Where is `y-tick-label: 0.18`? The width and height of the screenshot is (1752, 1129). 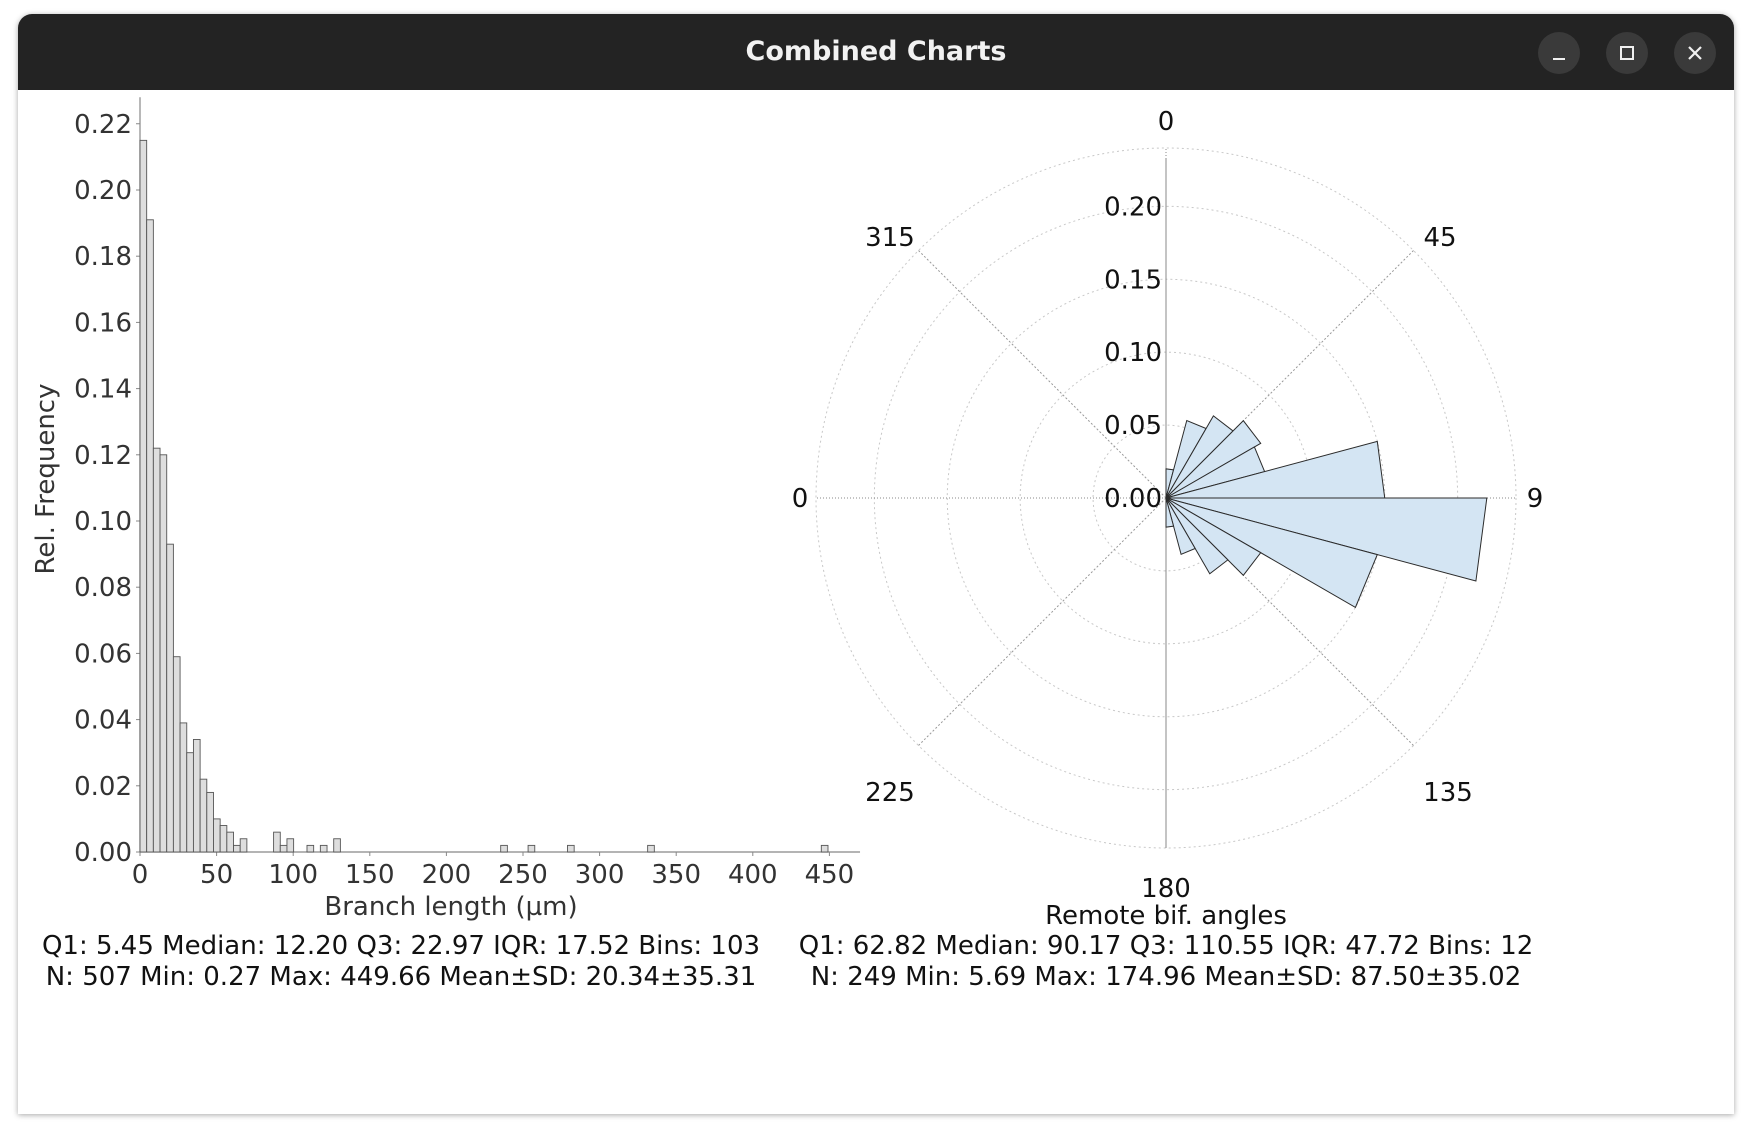
y-tick-label: 0.18 is located at coordinates (103, 257).